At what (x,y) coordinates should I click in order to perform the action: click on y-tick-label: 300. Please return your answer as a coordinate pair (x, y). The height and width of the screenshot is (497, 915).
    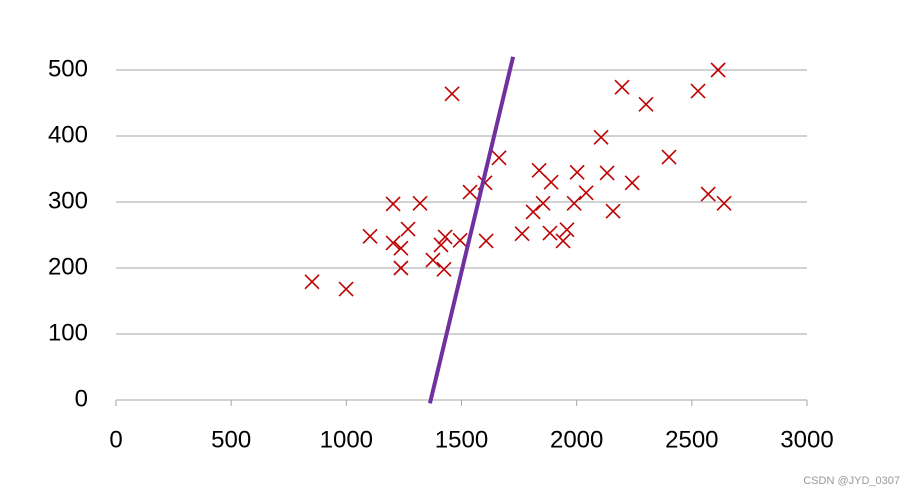
    Looking at the image, I should click on (68, 200).